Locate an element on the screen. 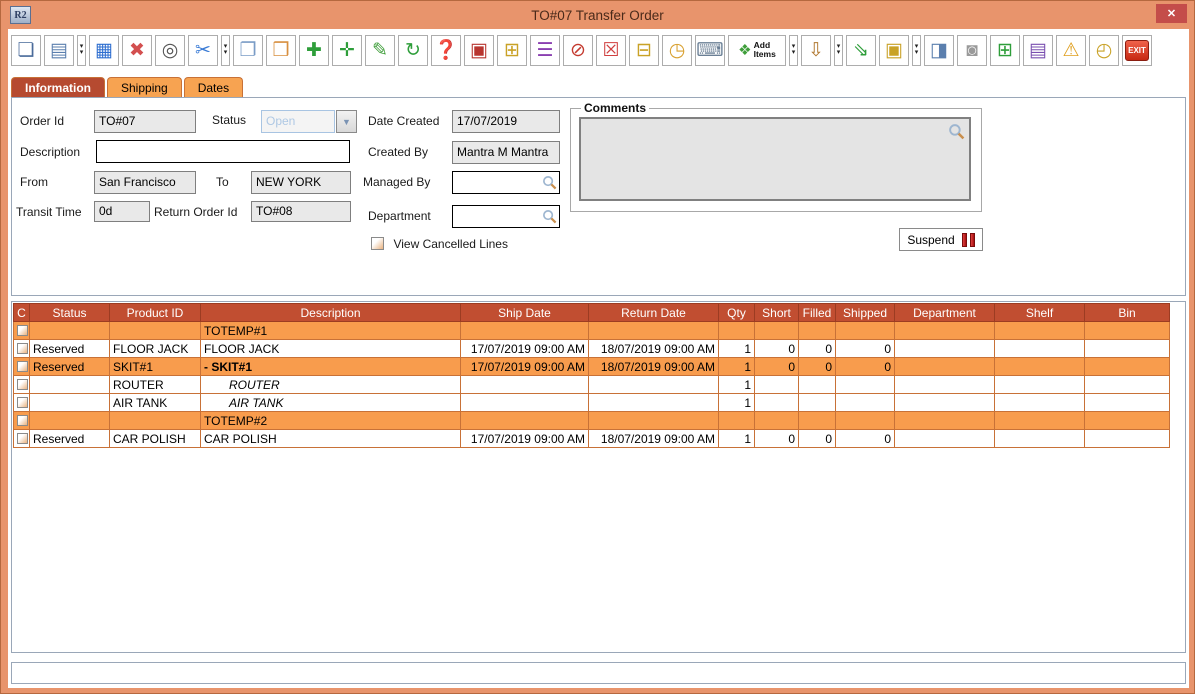  document-icon: ▤ is located at coordinates (1038, 50).